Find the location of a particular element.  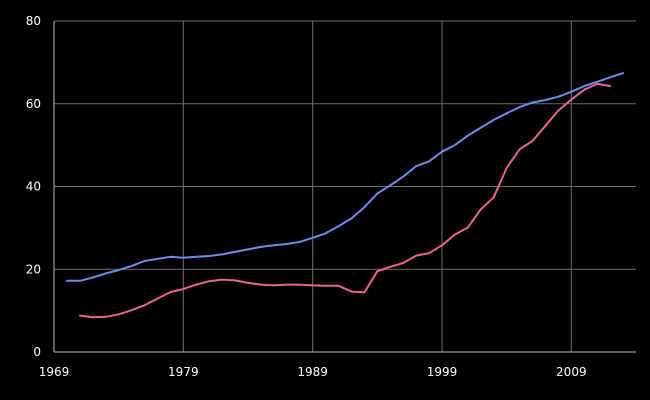

x-tick-label: 1979 is located at coordinates (183, 372).